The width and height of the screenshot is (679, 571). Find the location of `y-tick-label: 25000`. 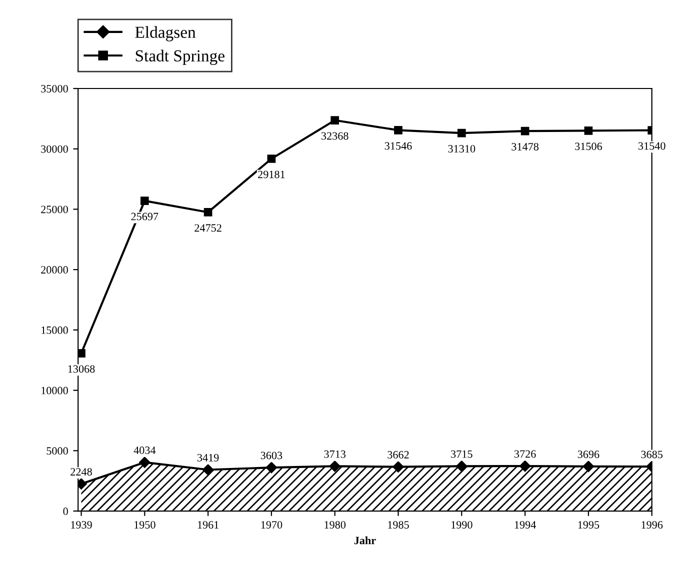

y-tick-label: 25000 is located at coordinates (54, 210).